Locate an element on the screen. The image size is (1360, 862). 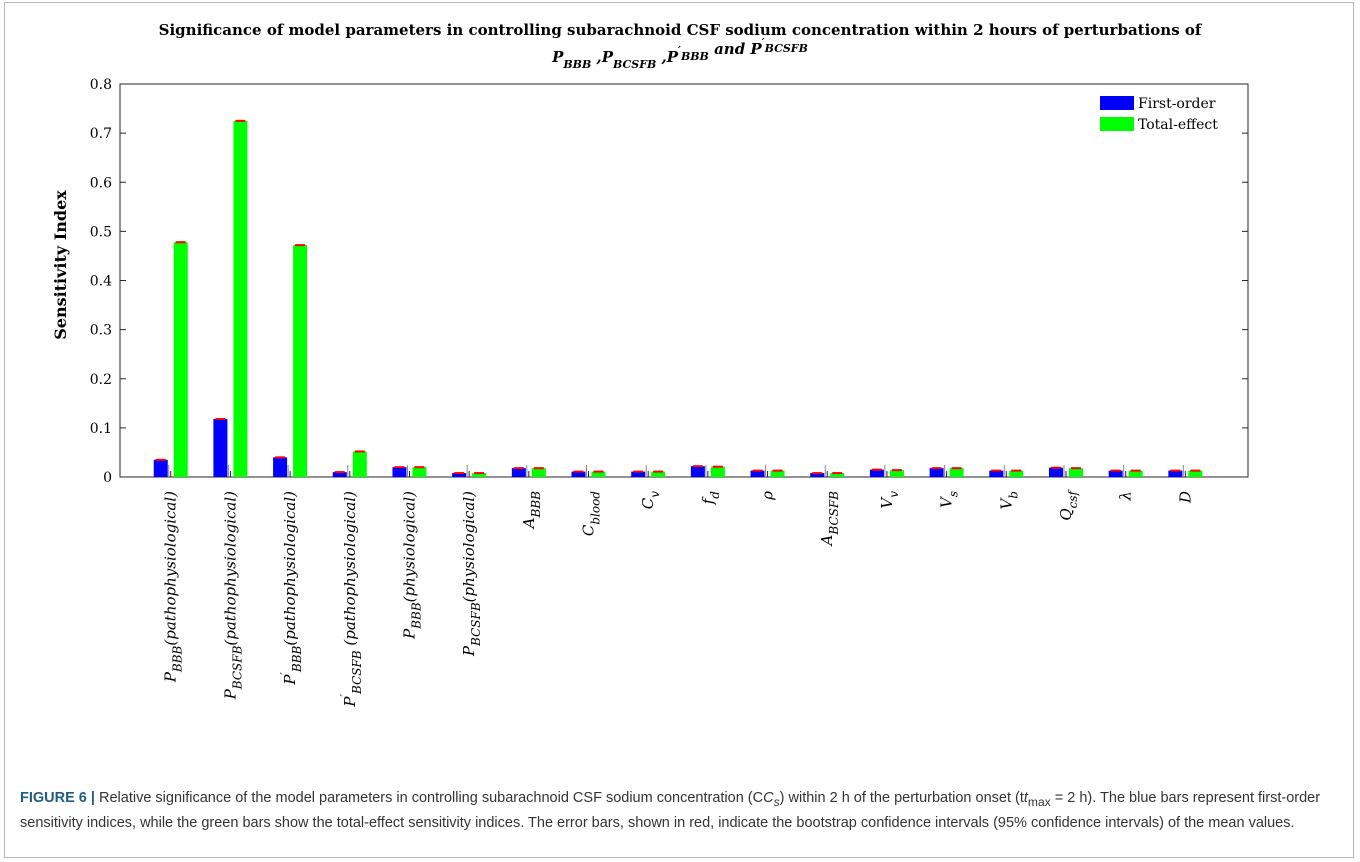
title-term-prime-2: ′ is located at coordinates (679, 50).